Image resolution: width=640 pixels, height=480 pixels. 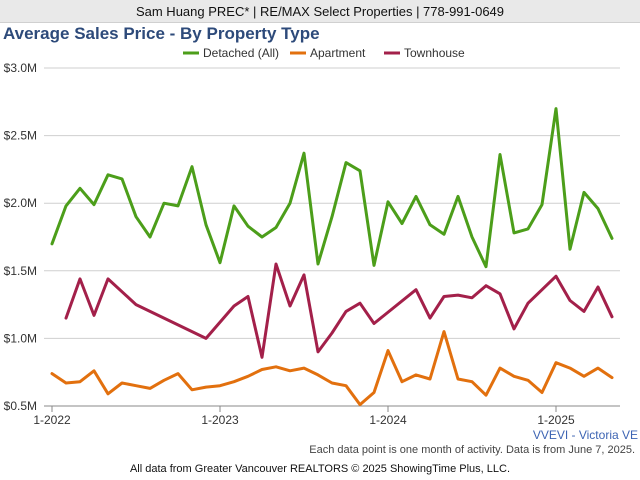 What do you see at coordinates (585, 435) in the screenshot?
I see `region-label: VVEVI - Victoria VE` at bounding box center [585, 435].